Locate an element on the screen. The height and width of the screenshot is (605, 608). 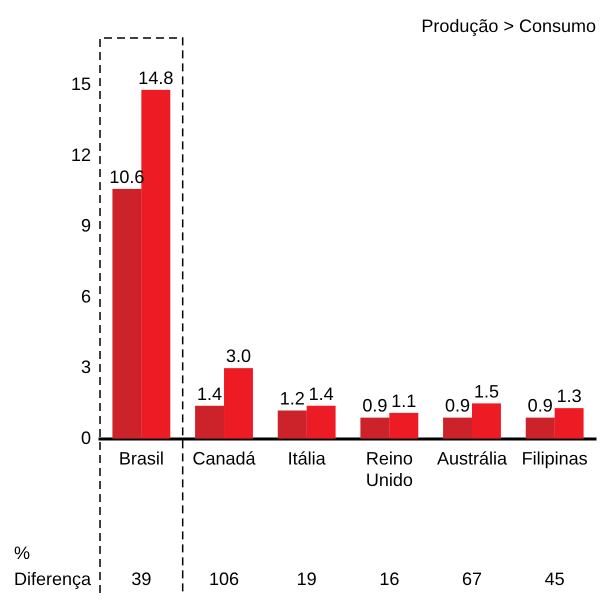
text: 16 is located at coordinates (389, 579).